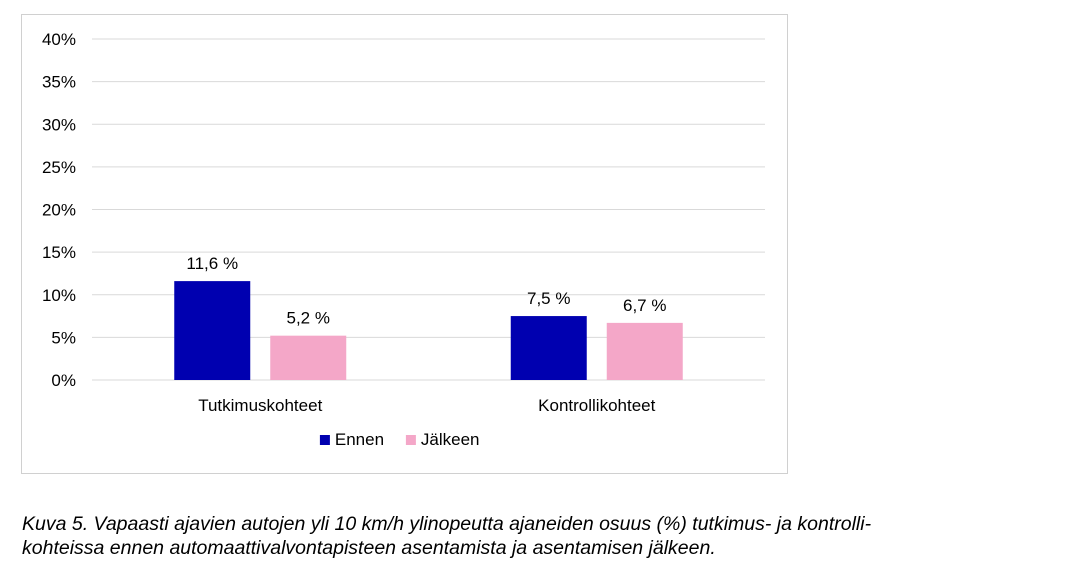  What do you see at coordinates (644, 305) in the screenshot?
I see `data-label: 6,7 %` at bounding box center [644, 305].